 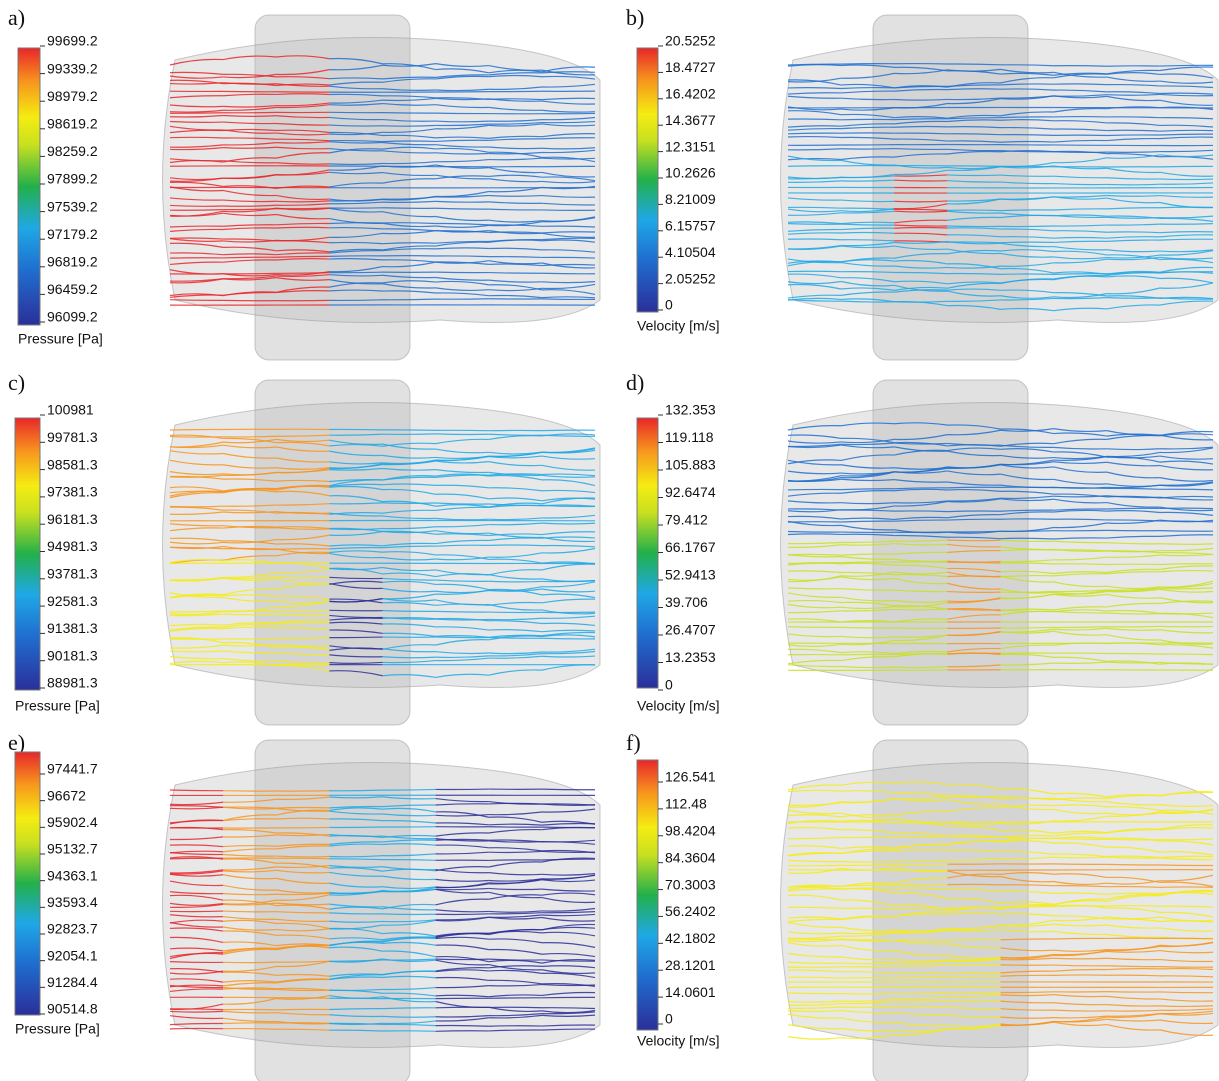 What do you see at coordinates (72, 849) in the screenshot?
I see `colorbar-tick-label: 95132.7` at bounding box center [72, 849].